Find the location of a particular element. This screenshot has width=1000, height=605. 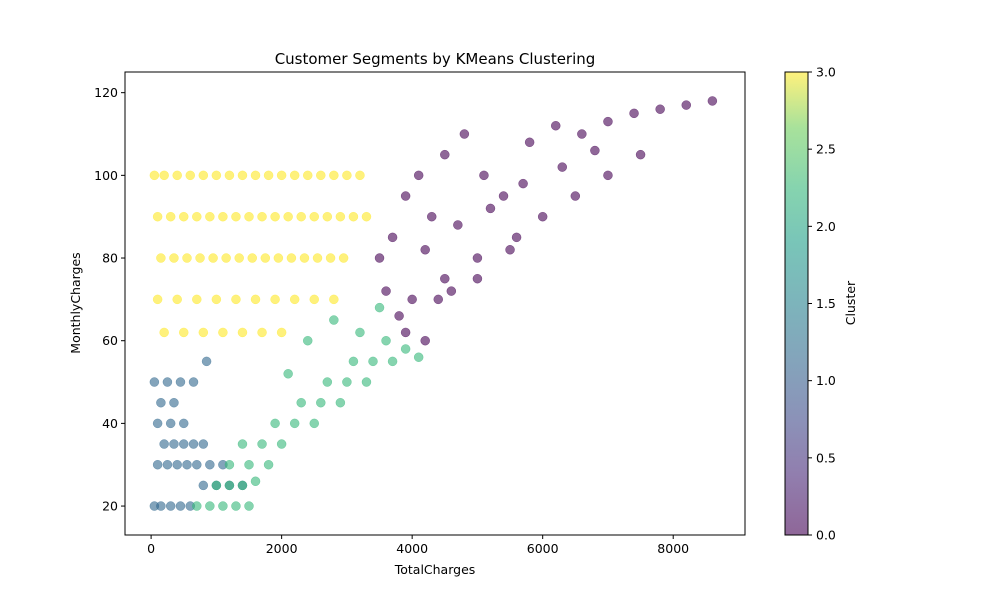

y-axis-label: MonthlyCharges is located at coordinates (75, 302).